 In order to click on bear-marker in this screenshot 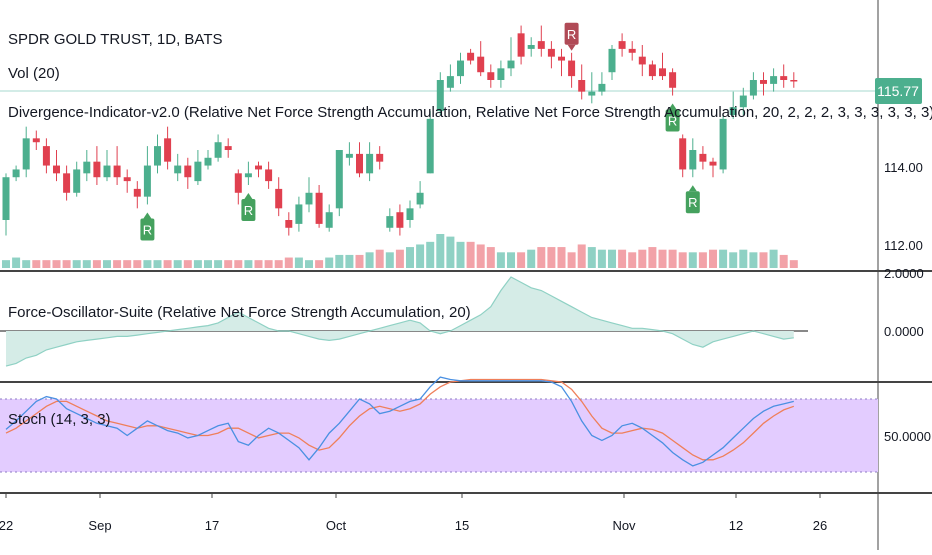, I will do `click(571, 33)`.